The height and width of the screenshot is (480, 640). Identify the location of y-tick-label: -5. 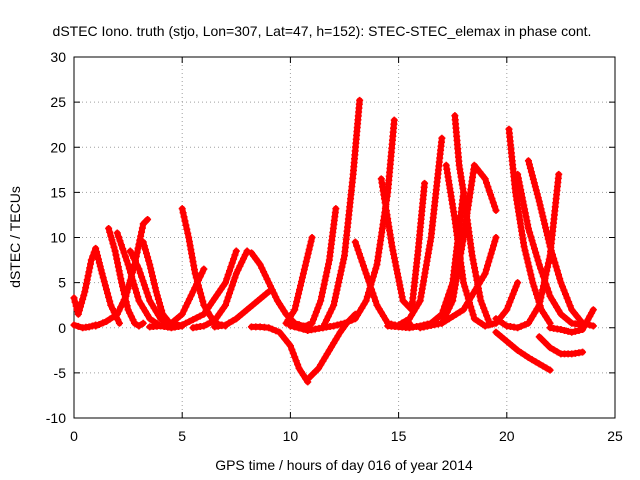
(60, 373).